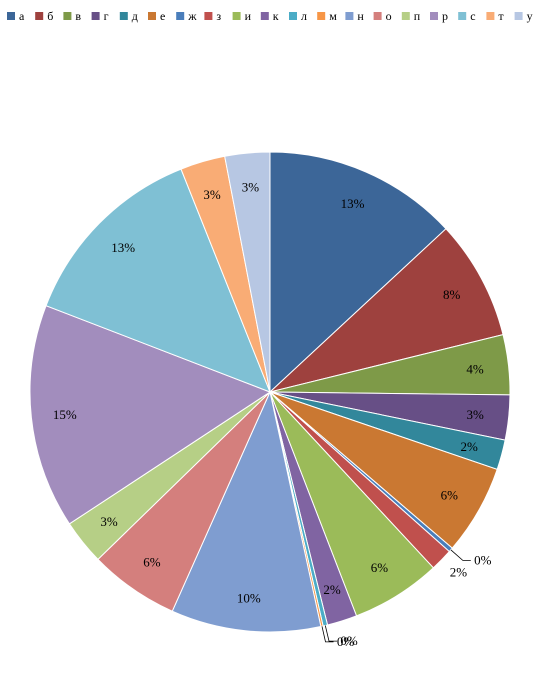 The image size is (539, 695). I want to click on legend-label-1: б, so click(50, 16).